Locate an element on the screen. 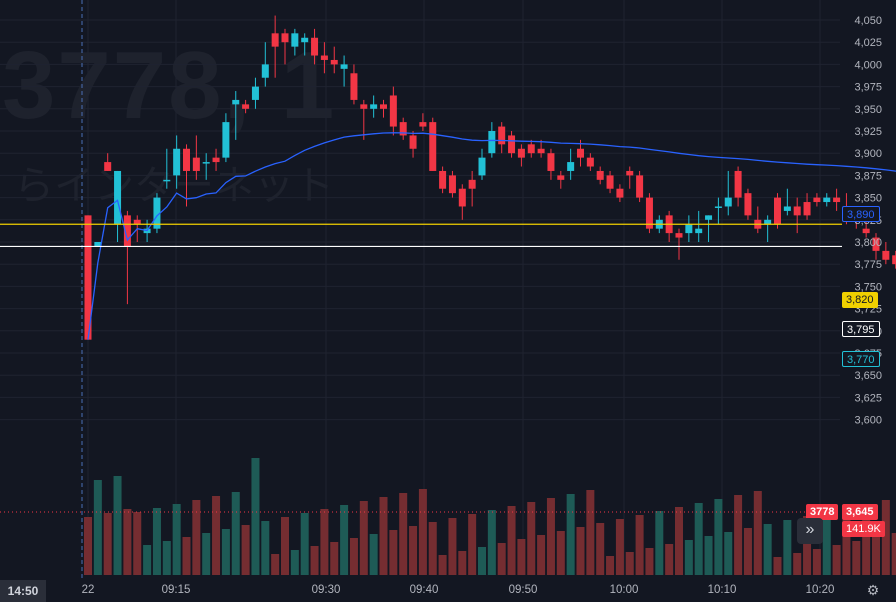 The height and width of the screenshot is (602, 896). volume-tag: 141.9K is located at coordinates (863, 529).